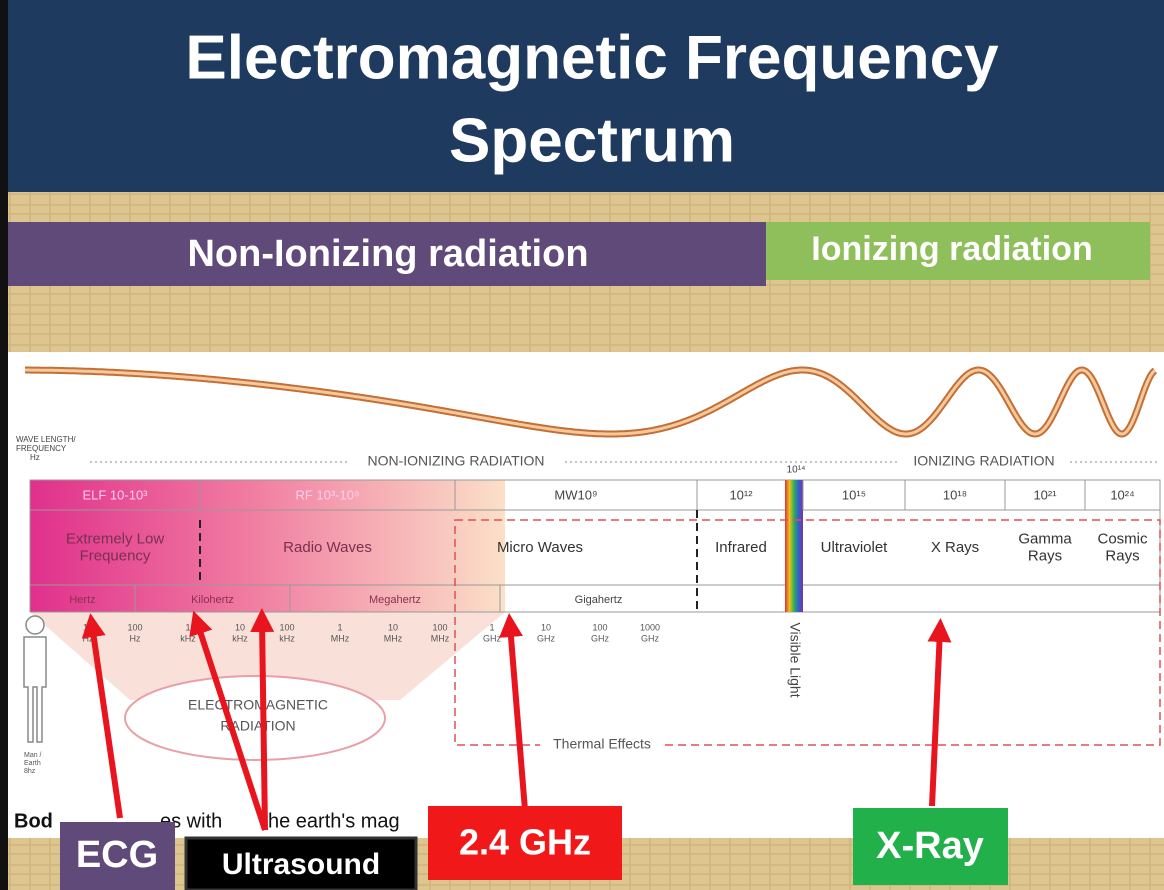 The height and width of the screenshot is (890, 1164). I want to click on header: 10²⁴, so click(1122, 494).